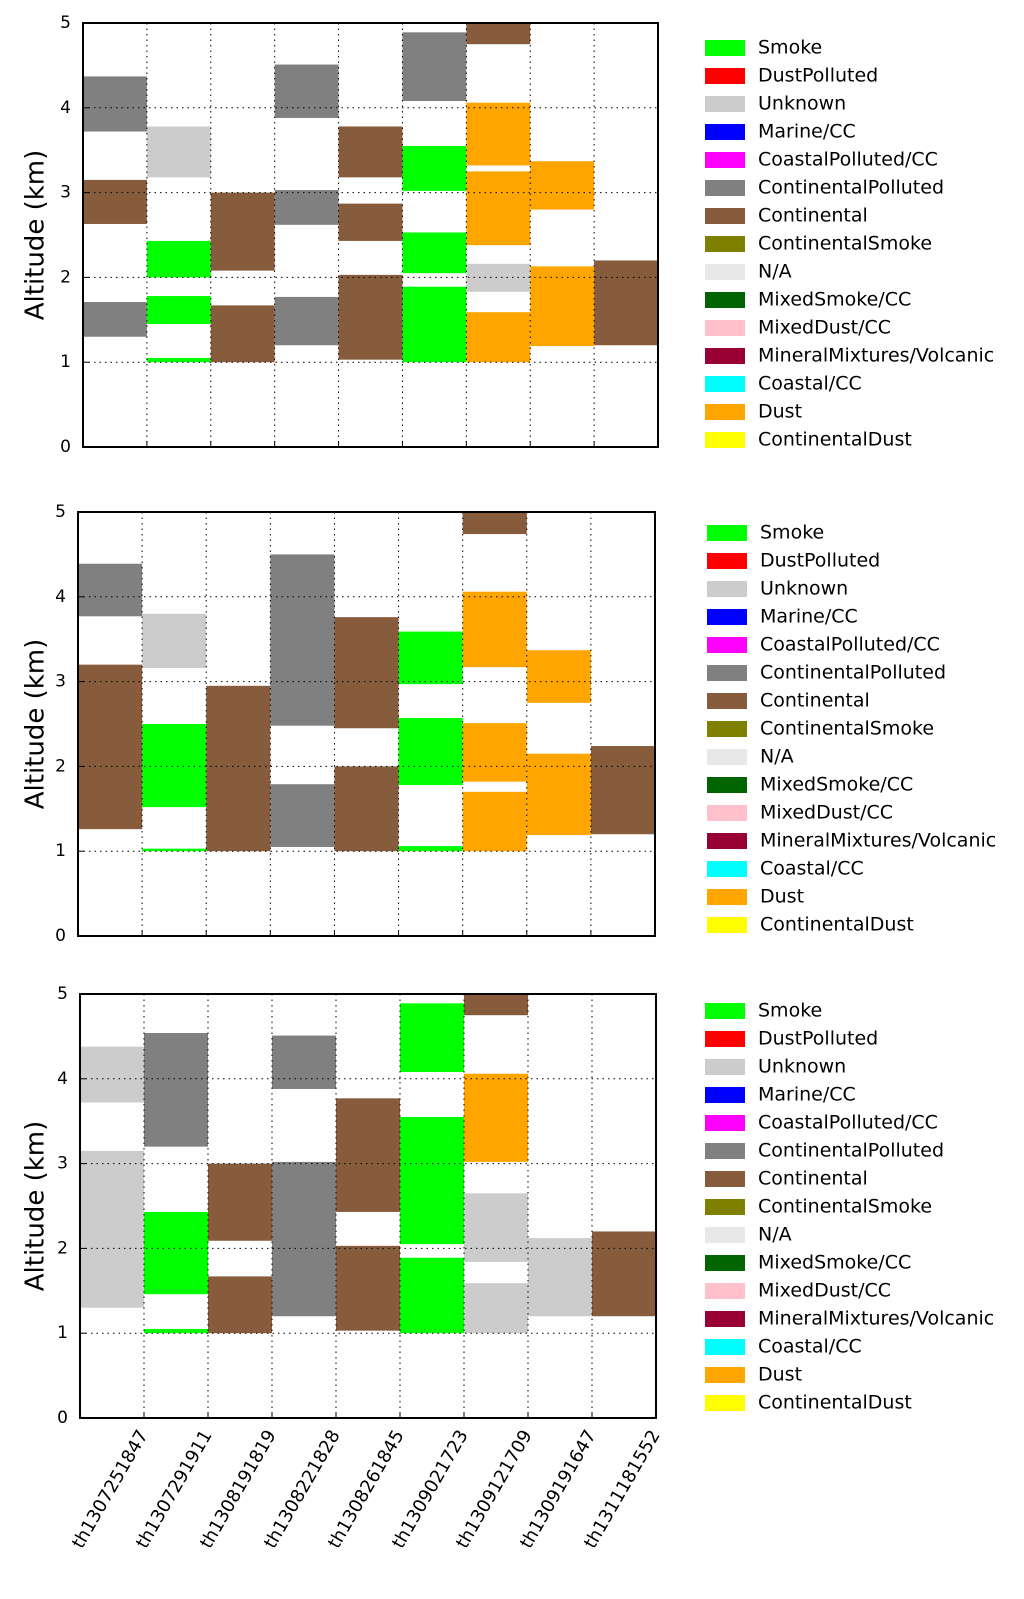  Describe the element at coordinates (813, 216) in the screenshot. I see `legend-label: Continental` at that location.